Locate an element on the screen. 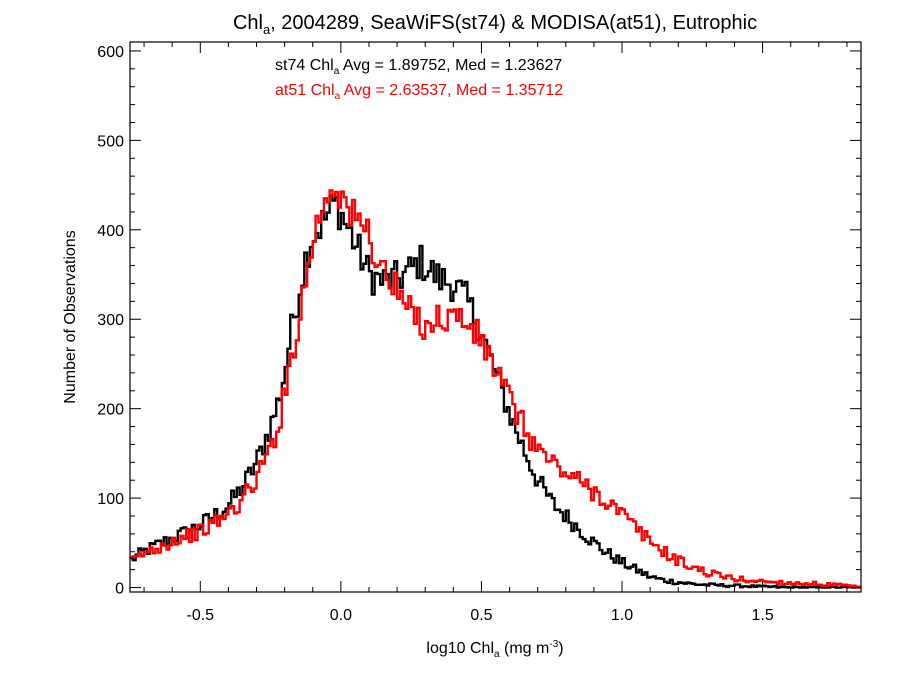  x-axis-label-superscript: -3 is located at coordinates (553, 644).